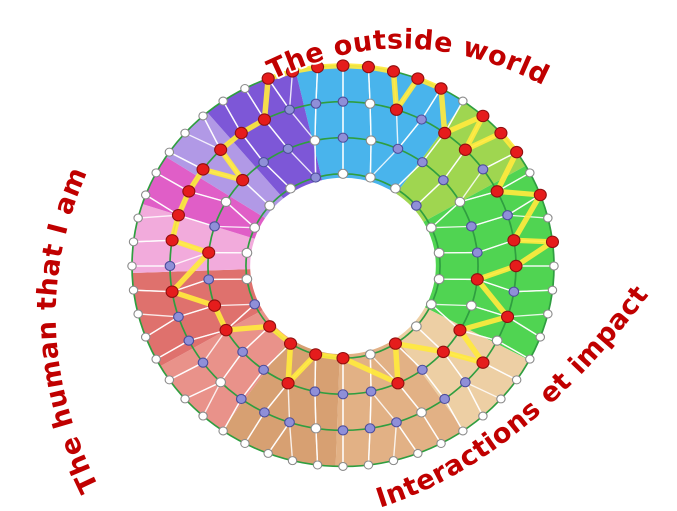 This screenshot has width=677, height=511. What do you see at coordinates (265, 134) in the screenshot?
I see `sector-purple` at bounding box center [265, 134].